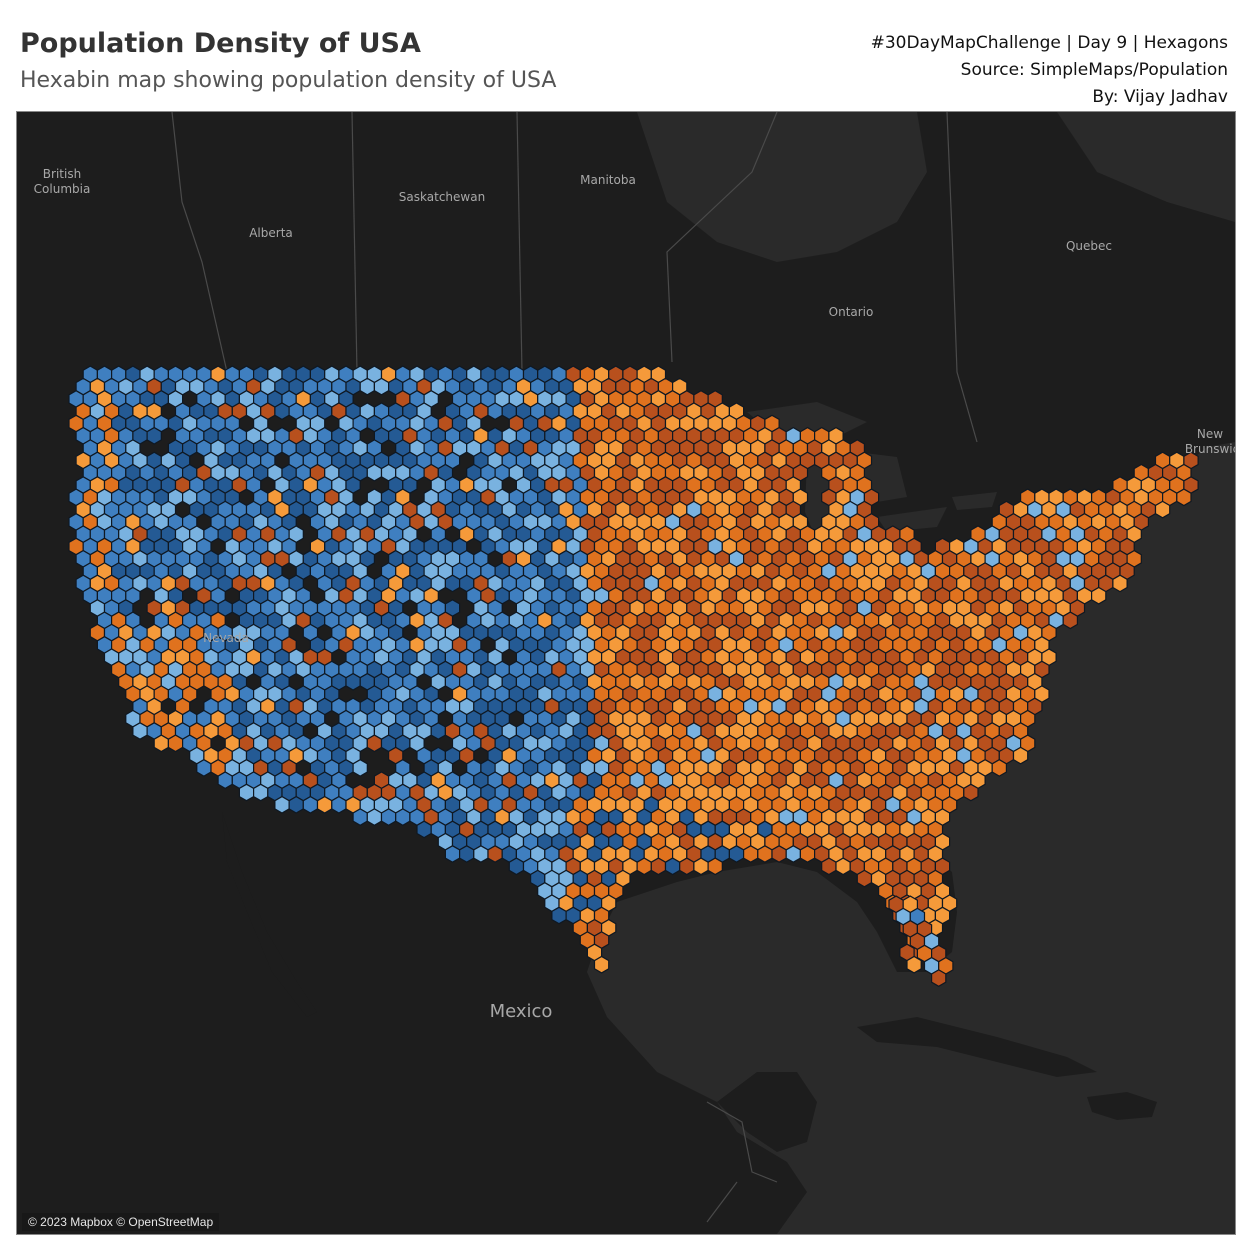  Describe the element at coordinates (962, 277) in the screenshot. I see `ontario-quebec-border` at that location.